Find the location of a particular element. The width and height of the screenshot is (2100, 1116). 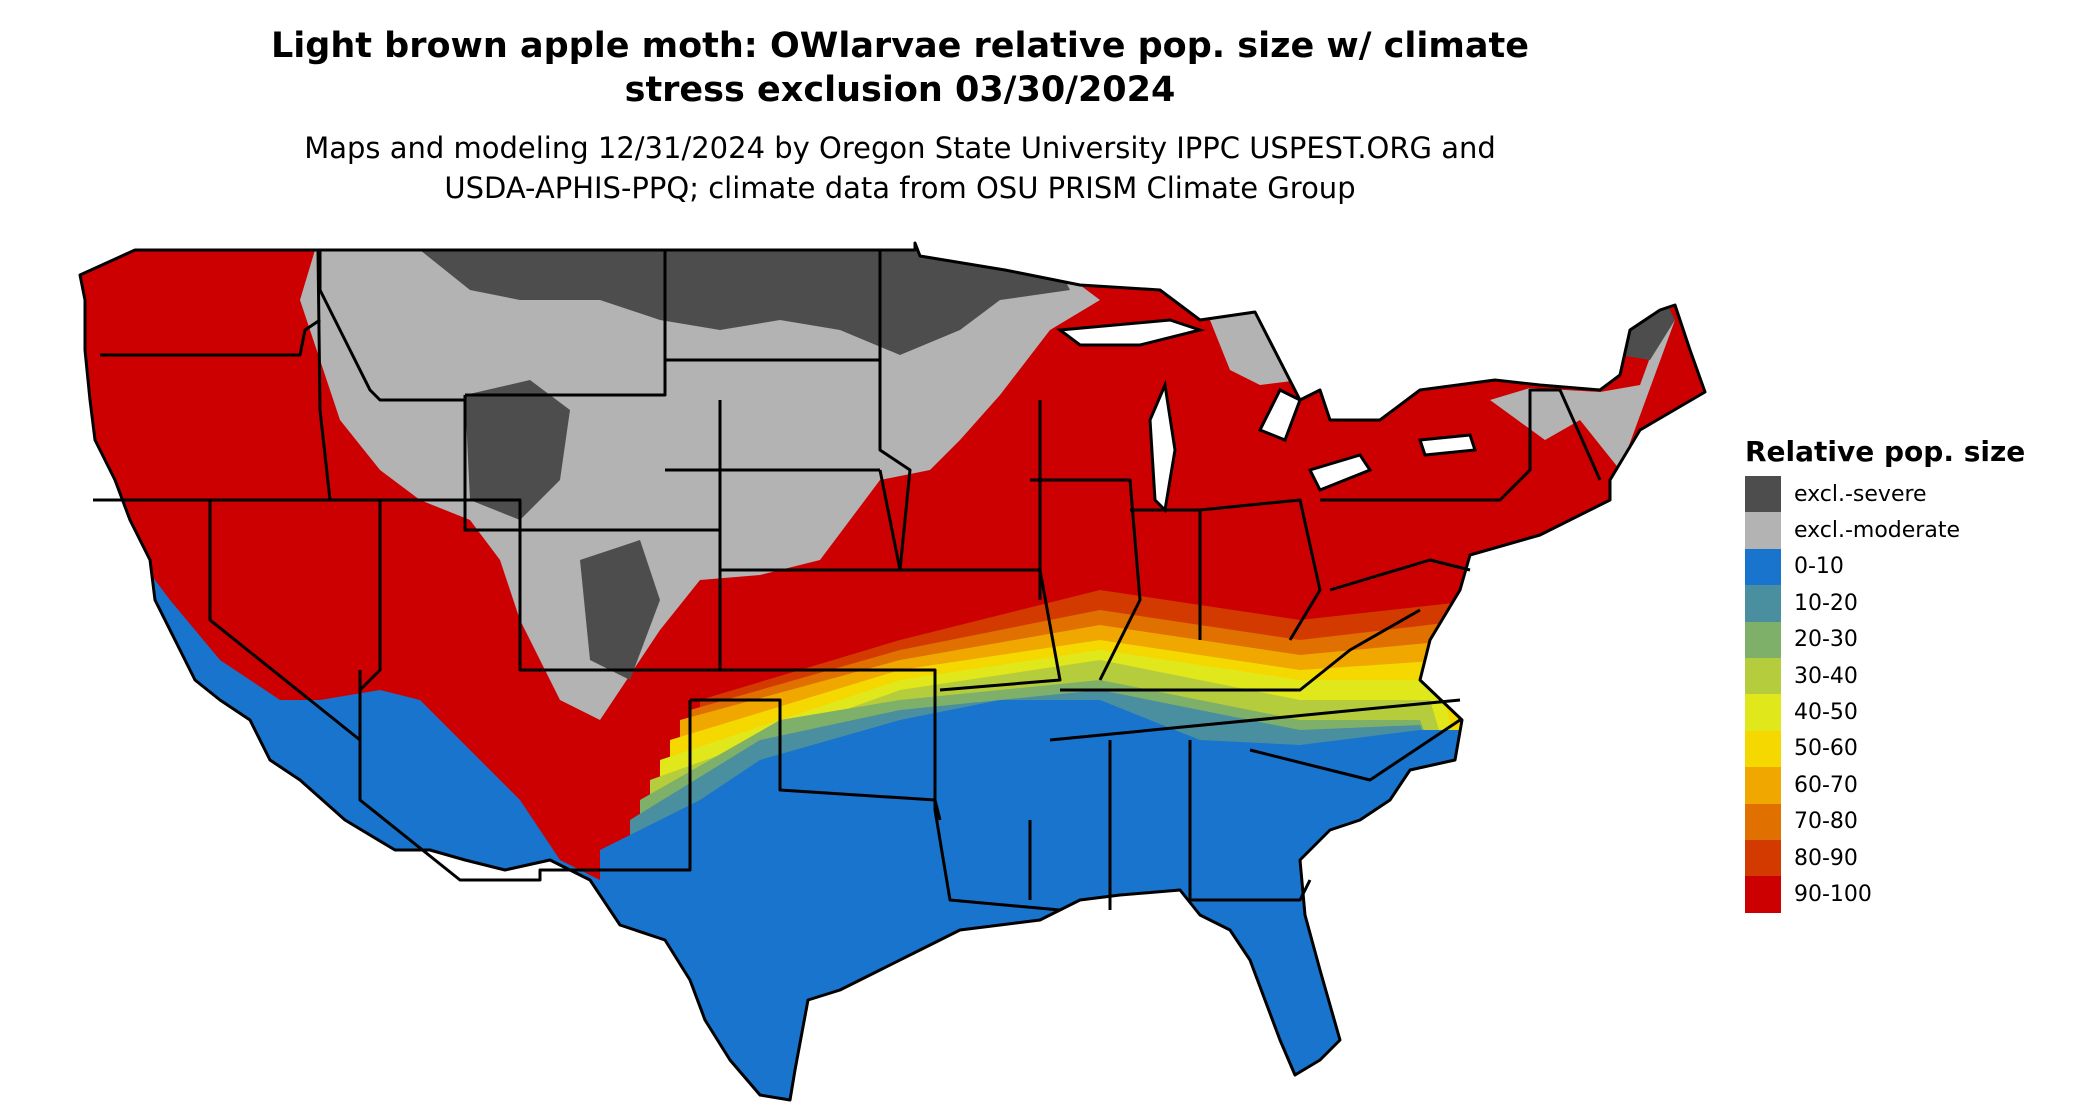

legend-item: 80-90 is located at coordinates (1910, 858).